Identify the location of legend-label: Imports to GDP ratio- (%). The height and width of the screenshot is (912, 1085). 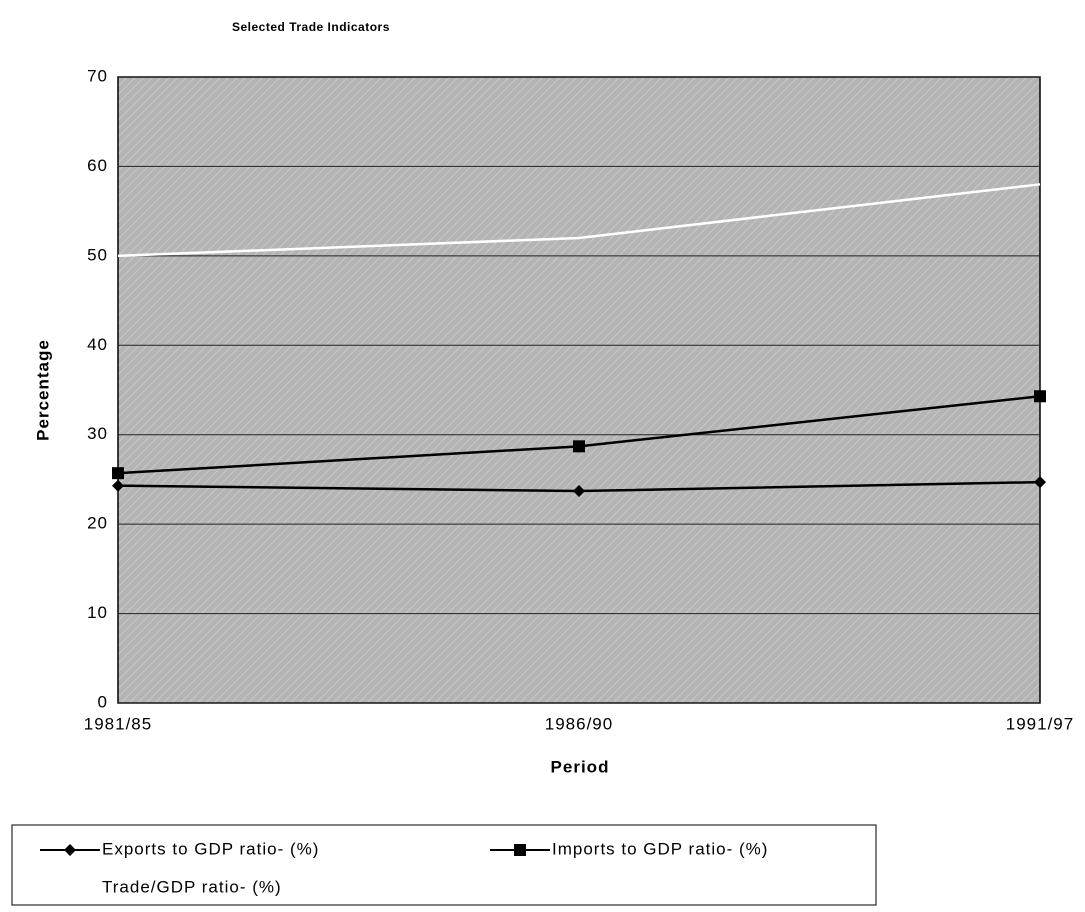
(660, 848).